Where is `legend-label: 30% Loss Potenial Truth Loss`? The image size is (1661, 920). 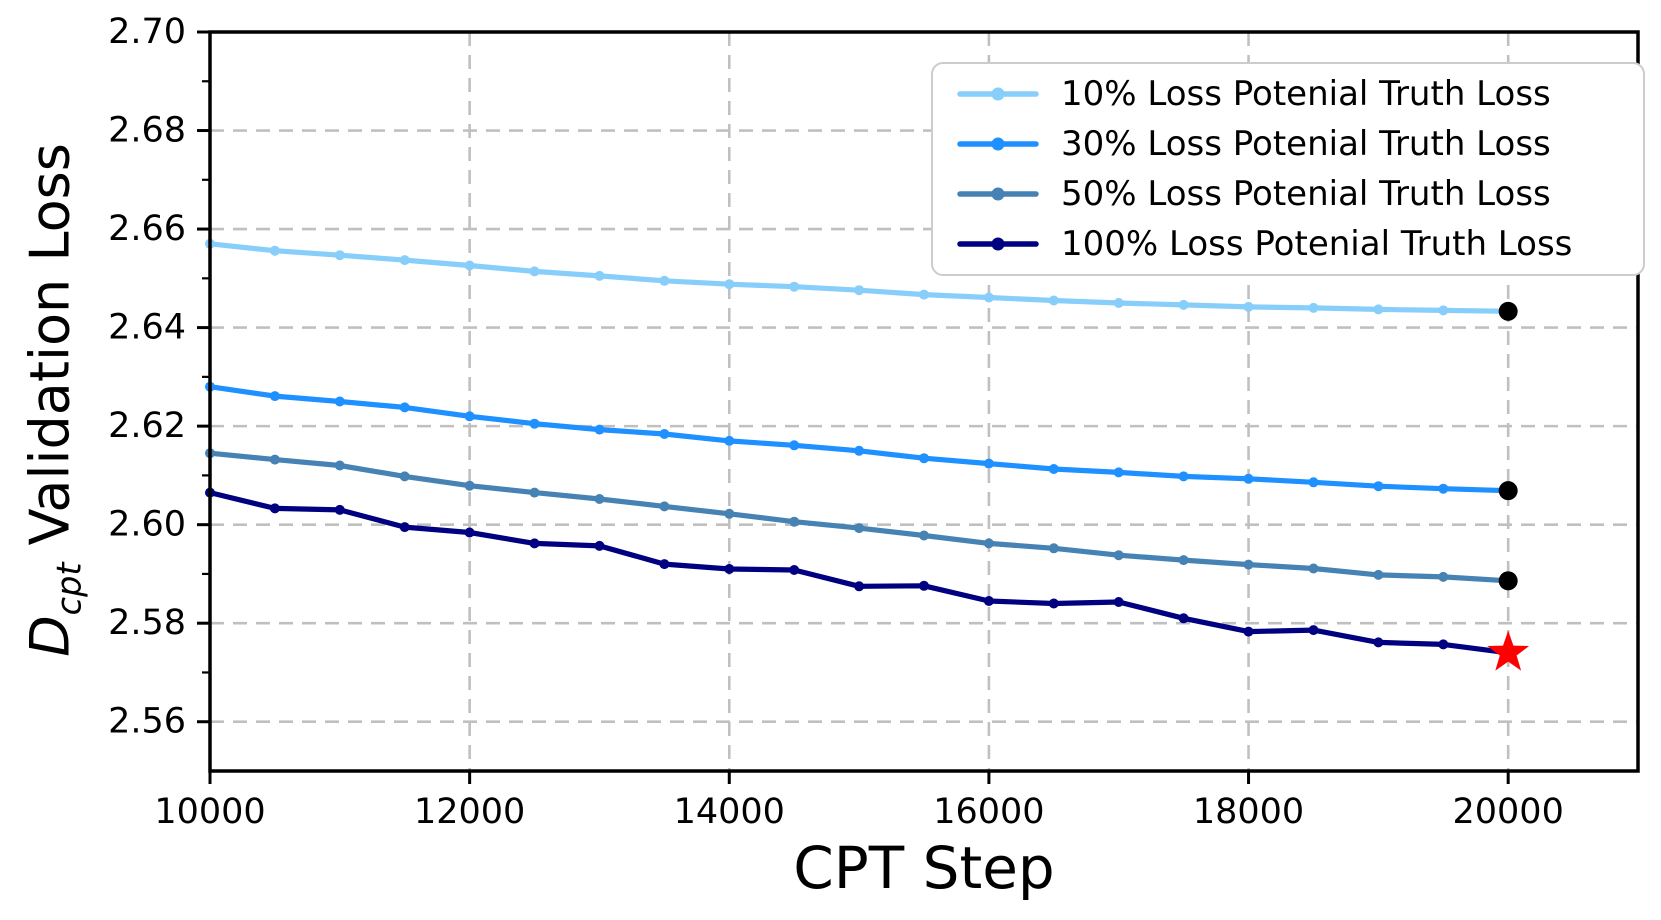
legend-label: 30% Loss Potenial Truth Loss is located at coordinates (1306, 144).